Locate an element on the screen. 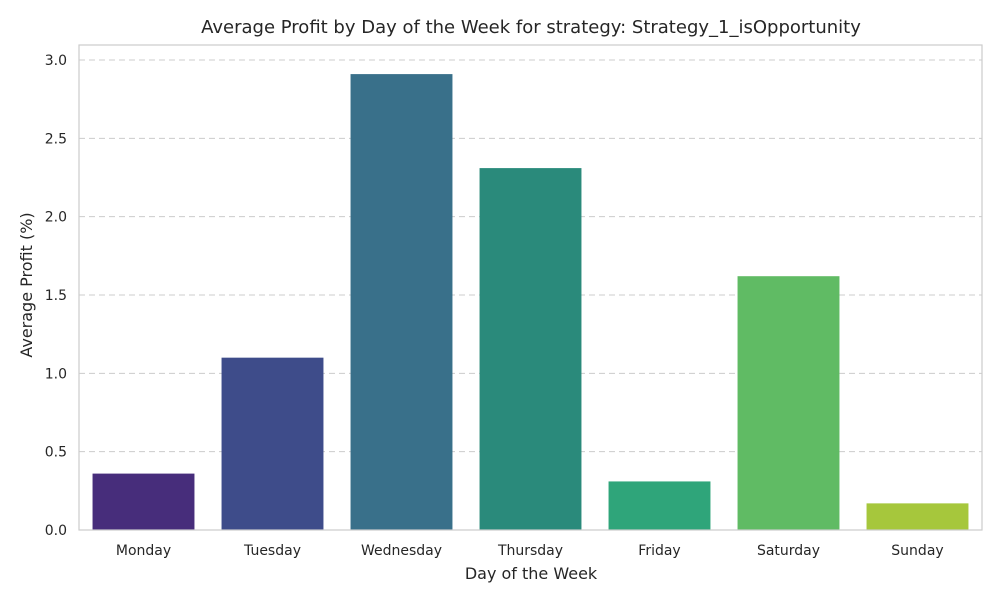 The height and width of the screenshot is (600, 1000). x-tick-label: Wednesday is located at coordinates (401, 551).